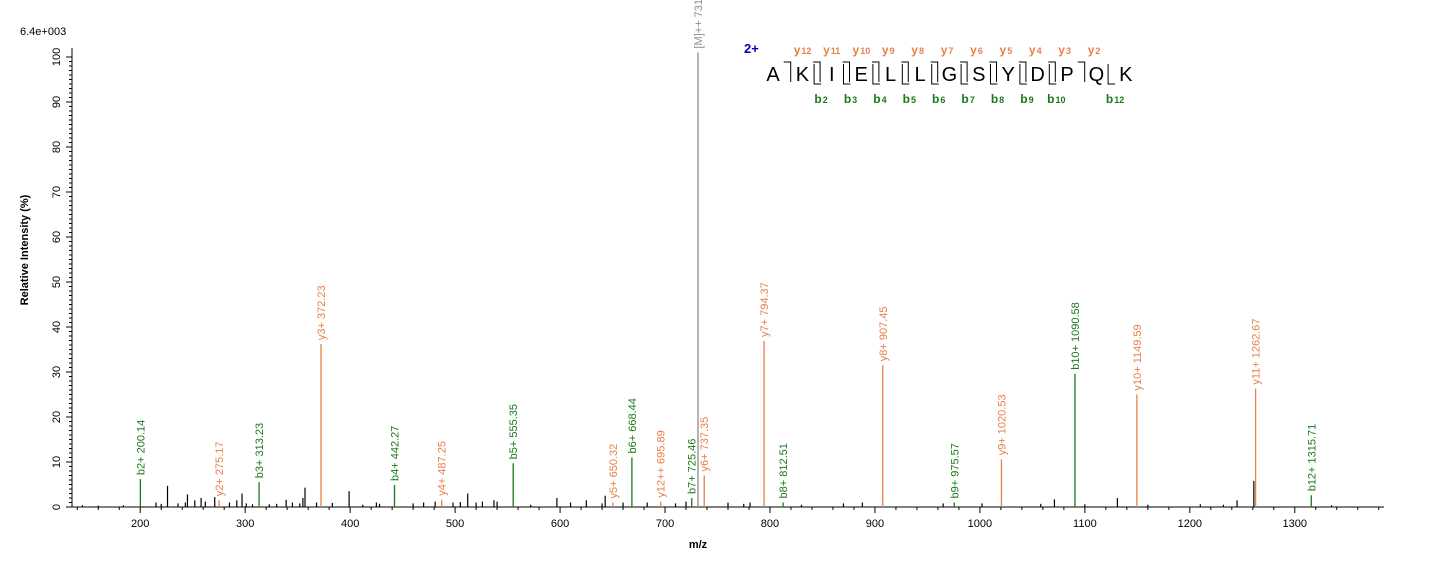  Describe the element at coordinates (57, 327) in the screenshot. I see `y-tick-label: 40` at that location.